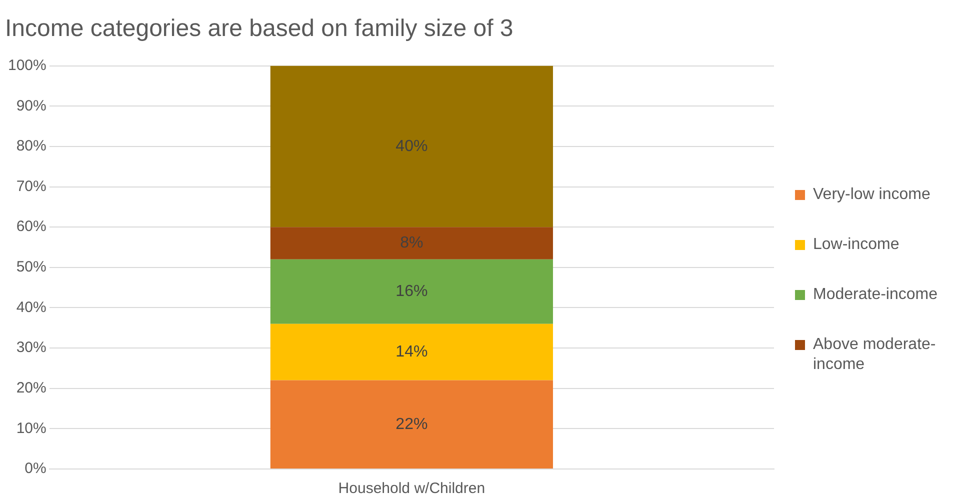  Describe the element at coordinates (259, 28) in the screenshot. I see `chart-title: Income categories are based on family size of 3` at that location.